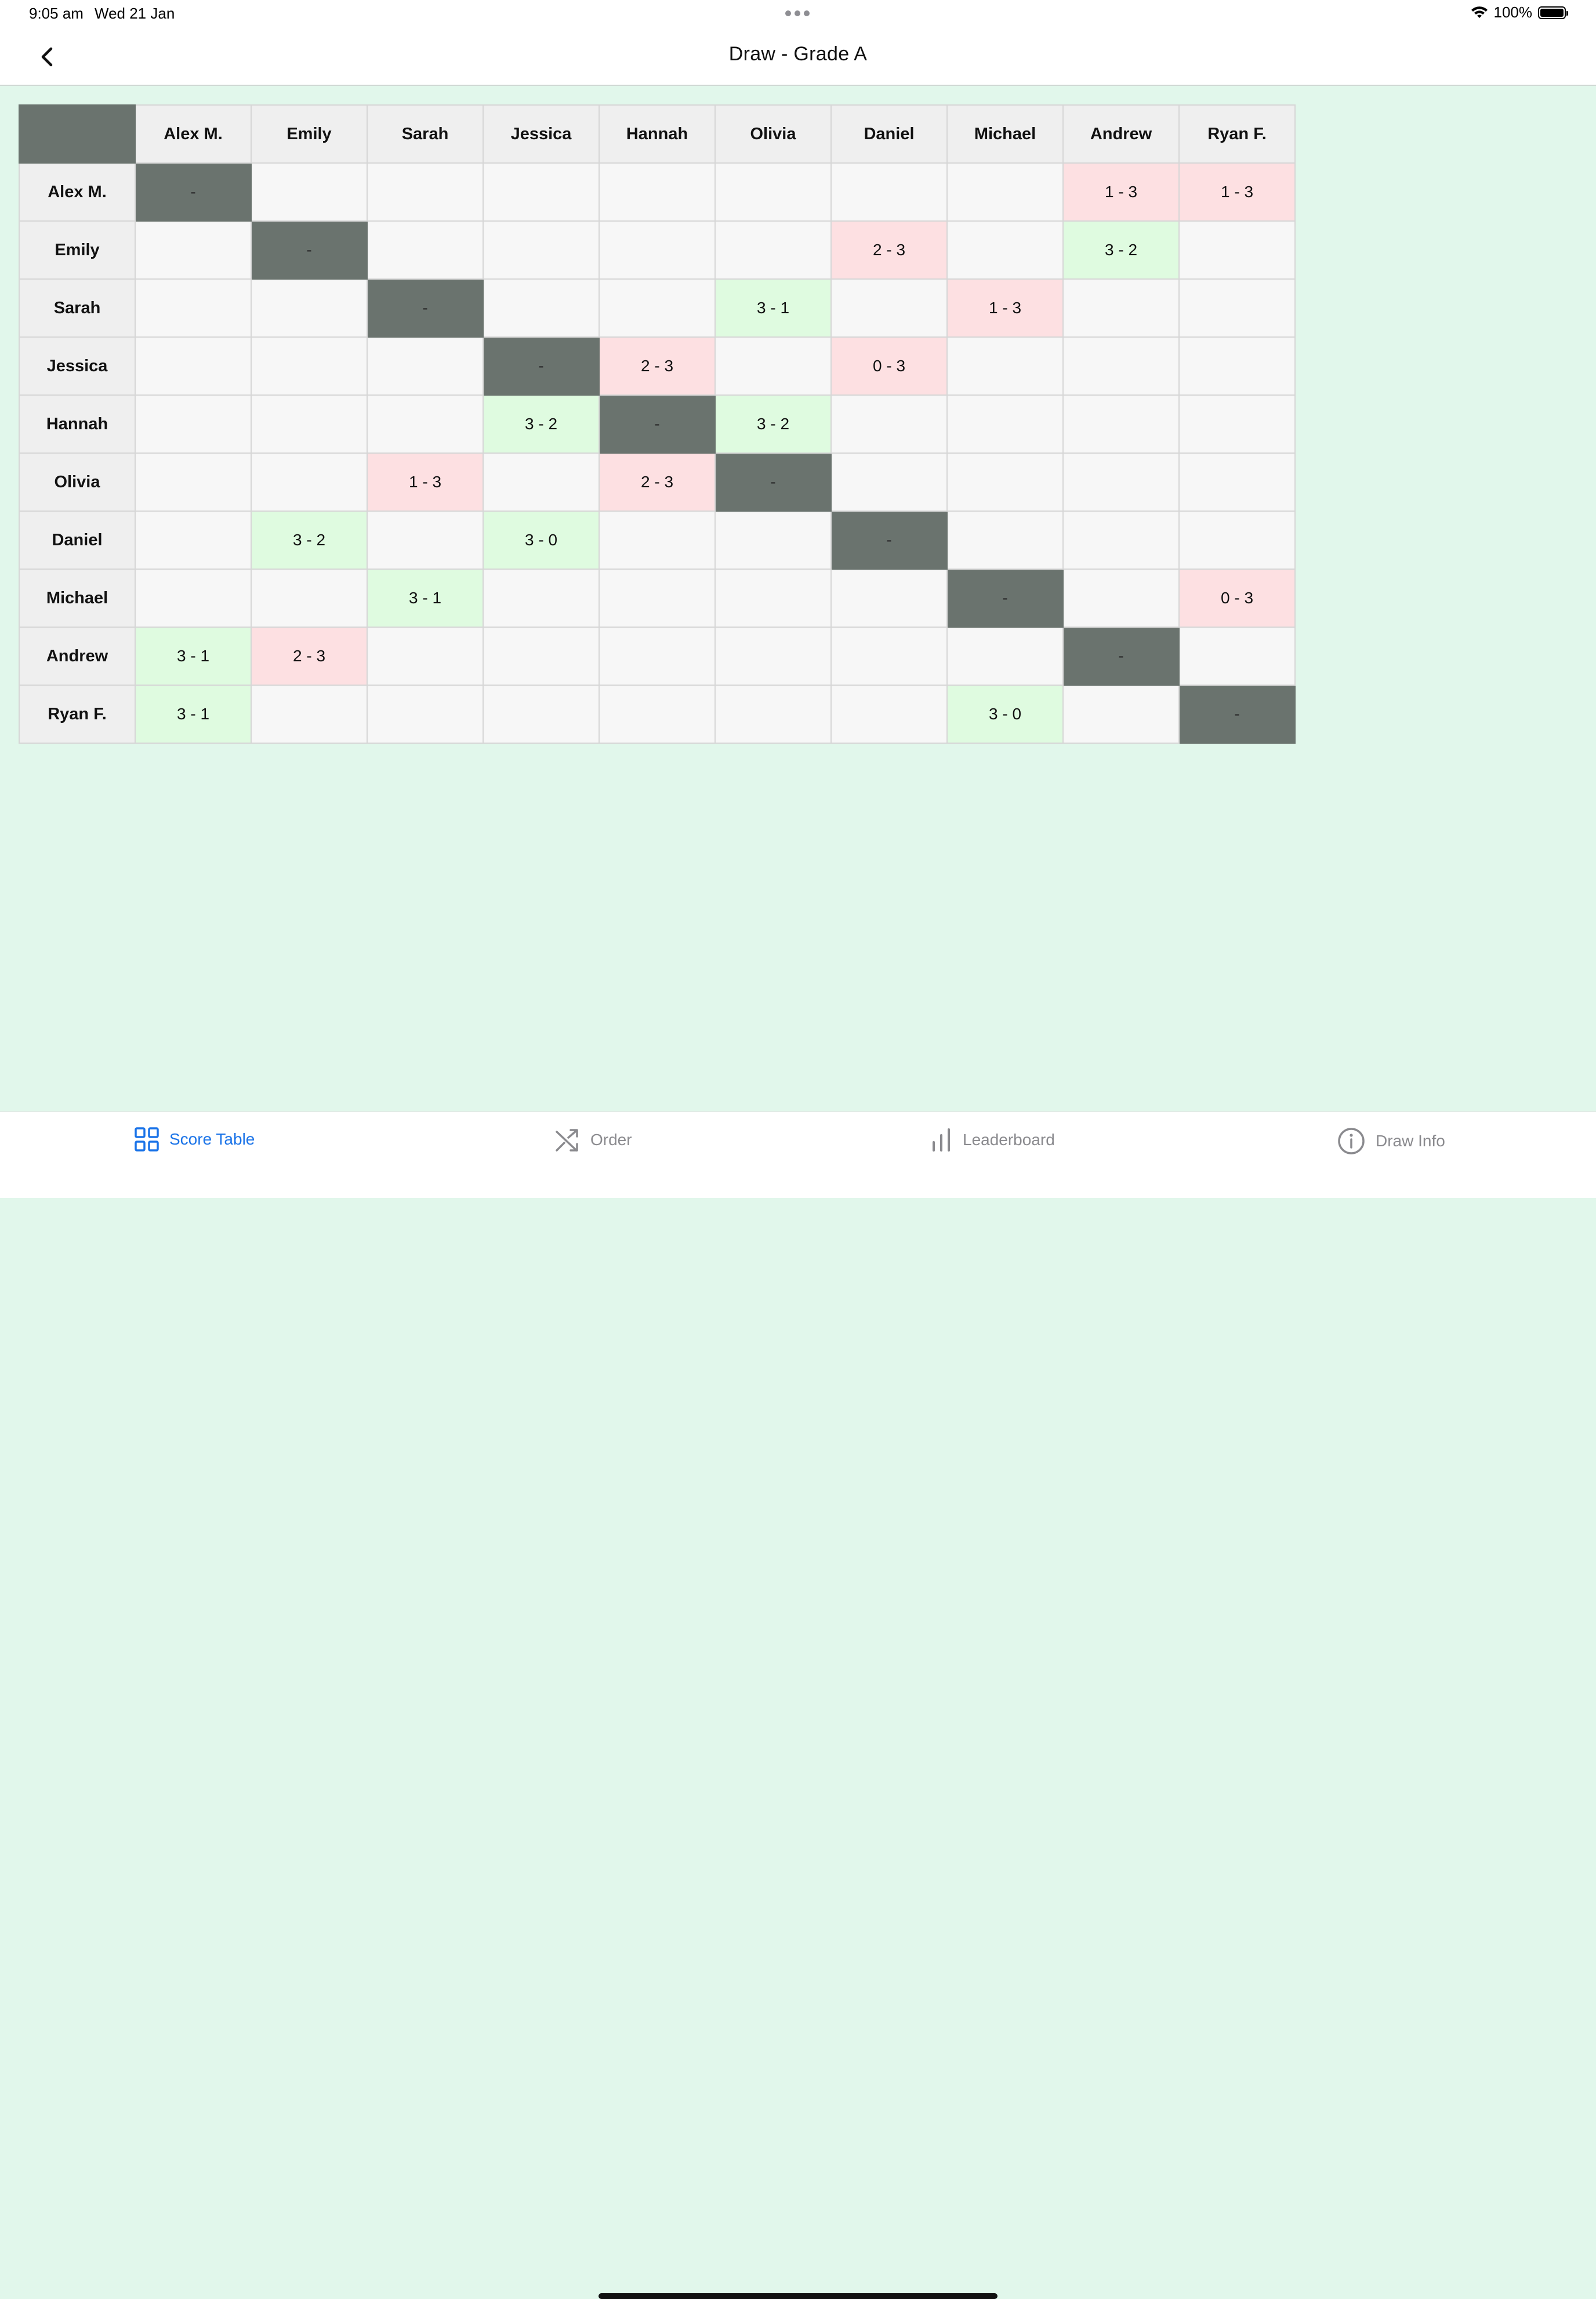  What do you see at coordinates (48, 57) in the screenshot?
I see `back-button` at bounding box center [48, 57].